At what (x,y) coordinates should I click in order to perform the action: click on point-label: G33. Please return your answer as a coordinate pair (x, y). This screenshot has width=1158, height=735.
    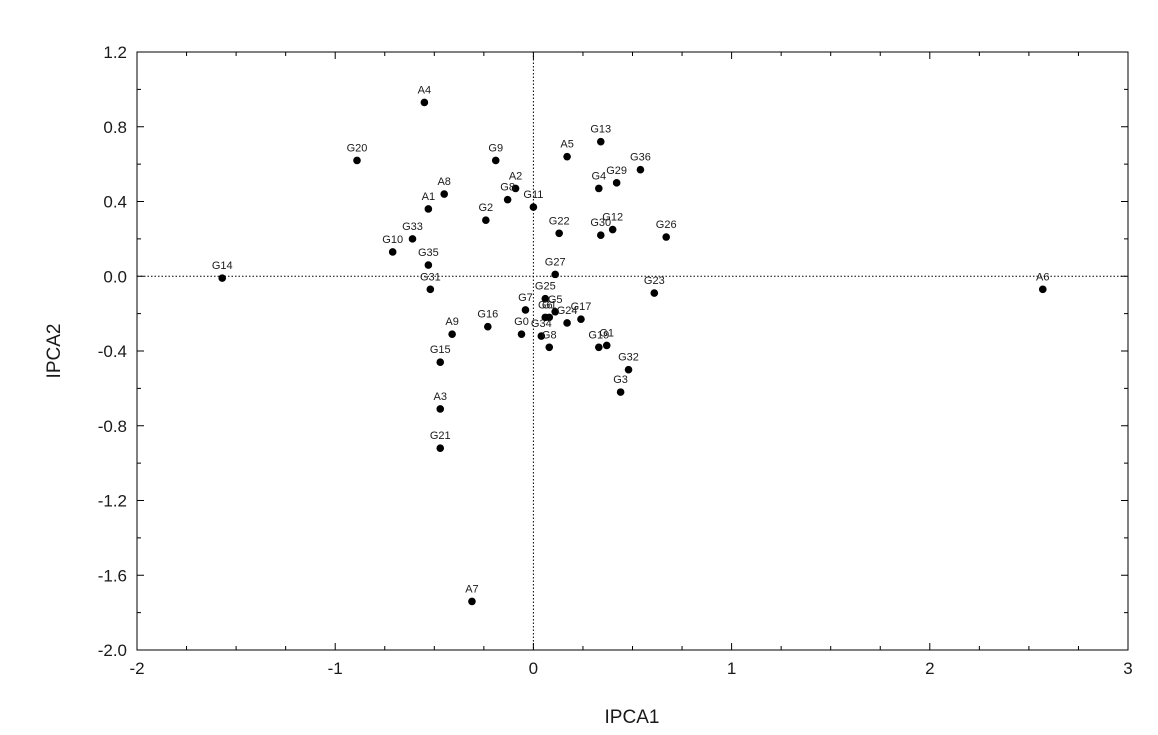
    Looking at the image, I should click on (412, 227).